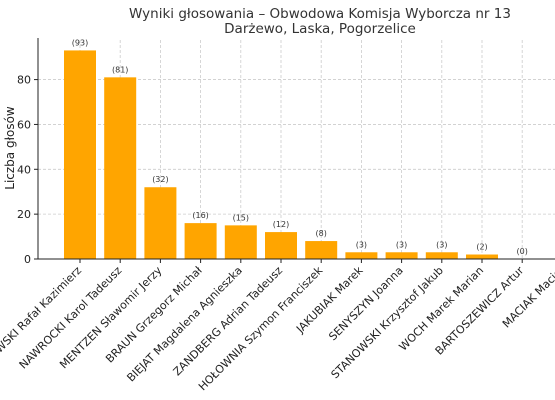 This screenshot has height=400, width=555. Describe the element at coordinates (329, 299) in the screenshot. I see `x-tick-label: JAKUBIAK Marek` at that location.